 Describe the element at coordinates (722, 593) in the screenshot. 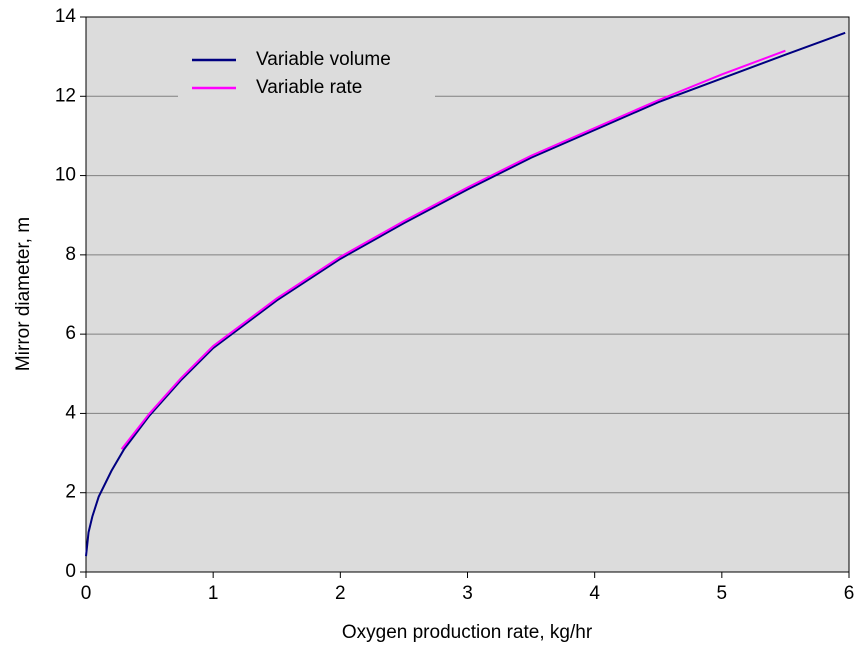

I see `x-tick-label: 5` at that location.